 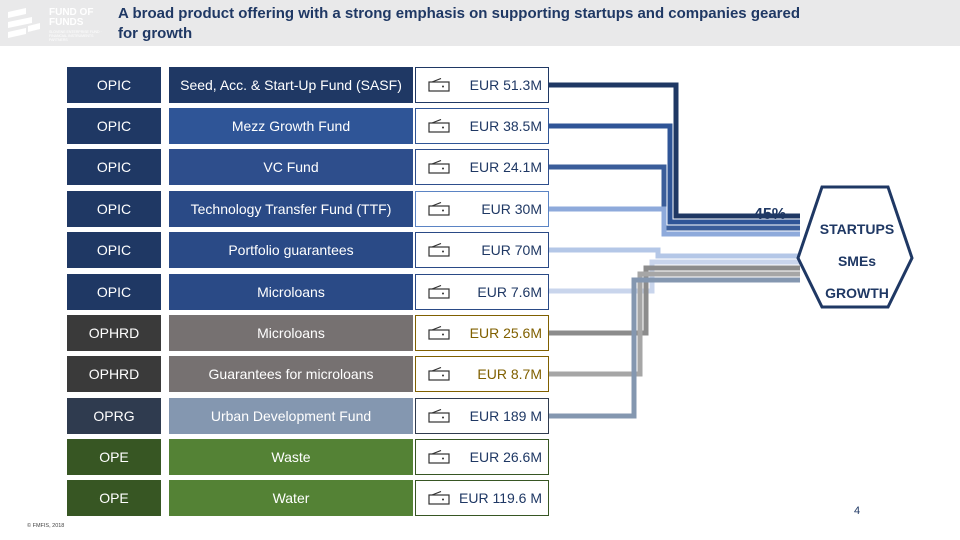 I want to click on product-cell: Waste, so click(x=291, y=457).